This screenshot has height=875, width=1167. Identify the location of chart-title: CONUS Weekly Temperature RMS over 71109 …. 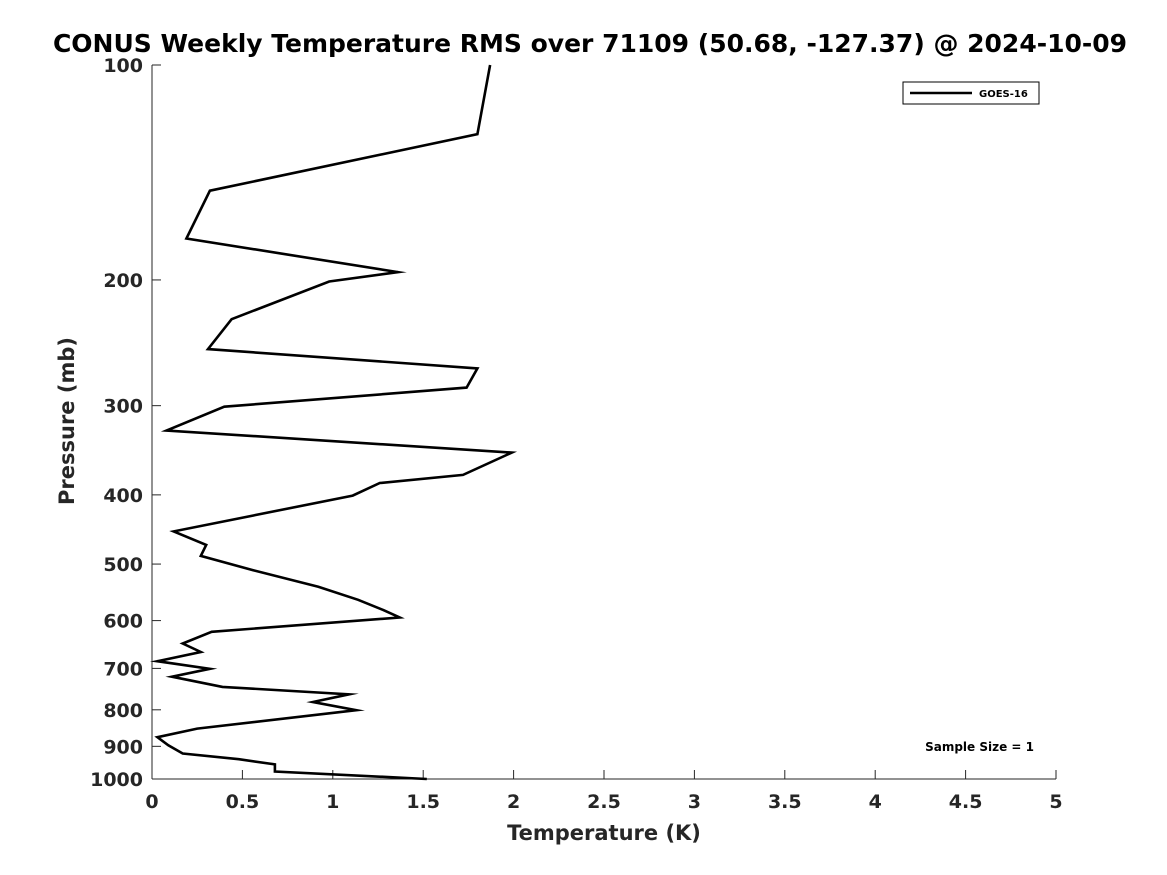
(590, 43).